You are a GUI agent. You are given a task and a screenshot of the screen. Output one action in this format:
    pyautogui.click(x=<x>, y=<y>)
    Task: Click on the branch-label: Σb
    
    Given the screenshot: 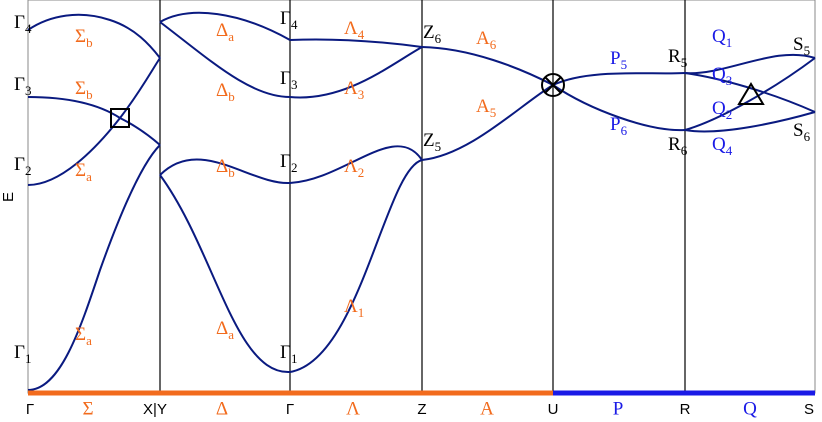 What is the action you would take?
    pyautogui.click(x=84, y=90)
    